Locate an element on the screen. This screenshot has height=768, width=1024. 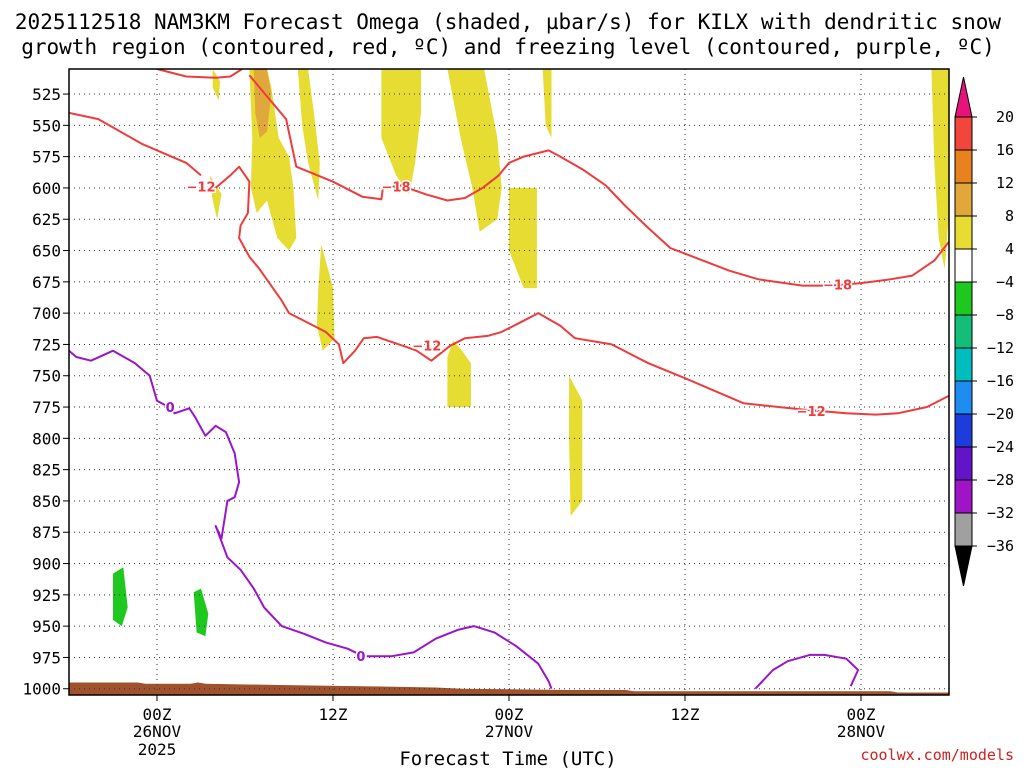
y-tick-label: 575 is located at coordinates (46, 157).